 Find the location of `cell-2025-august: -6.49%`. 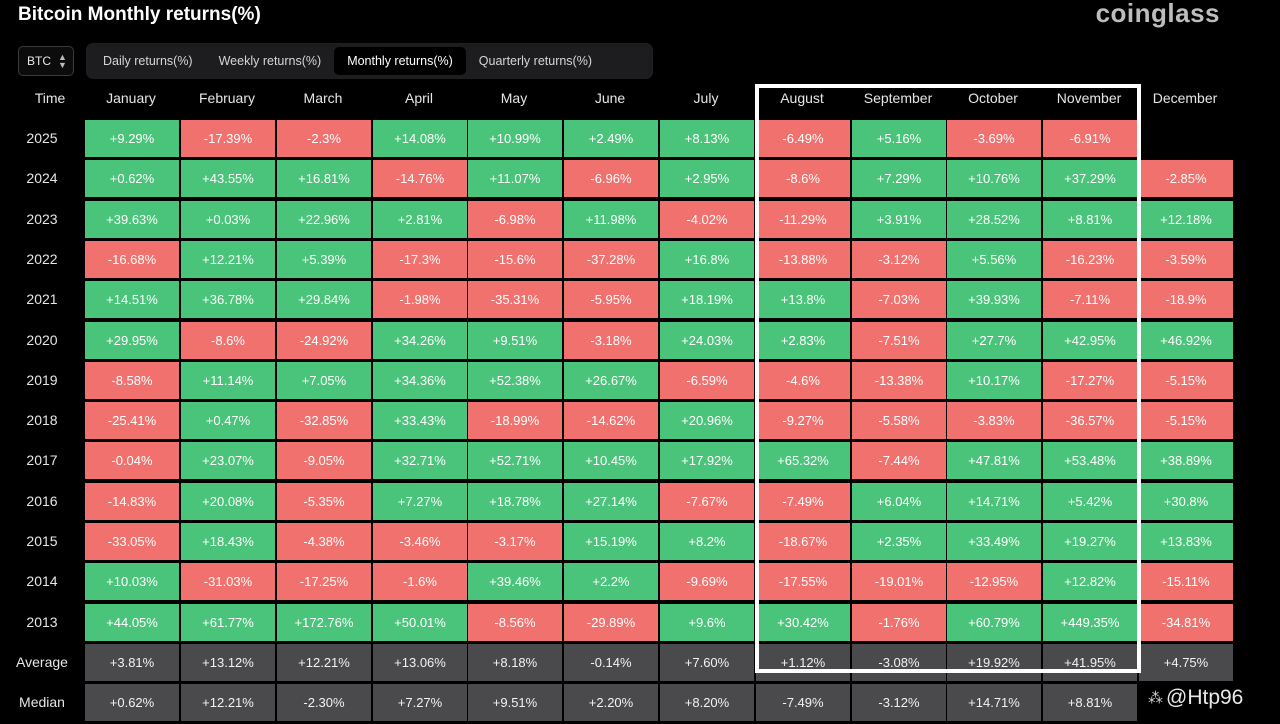

cell-2025-august: -6.49% is located at coordinates (803, 138).